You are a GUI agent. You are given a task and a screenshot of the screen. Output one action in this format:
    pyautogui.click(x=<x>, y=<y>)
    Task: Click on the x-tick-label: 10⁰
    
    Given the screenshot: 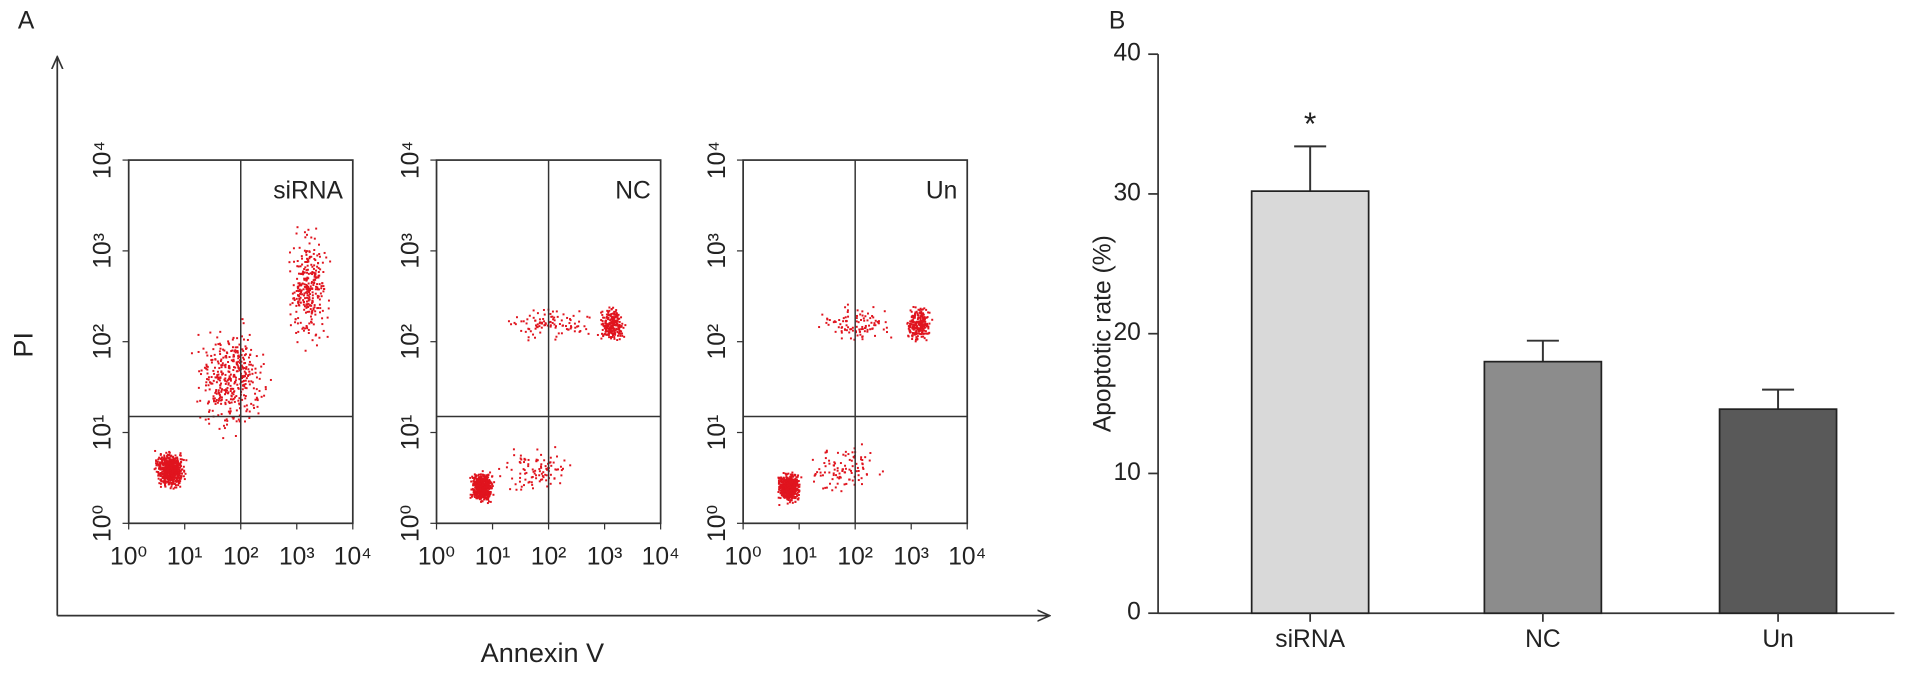 What is the action you would take?
    pyautogui.click(x=128, y=556)
    